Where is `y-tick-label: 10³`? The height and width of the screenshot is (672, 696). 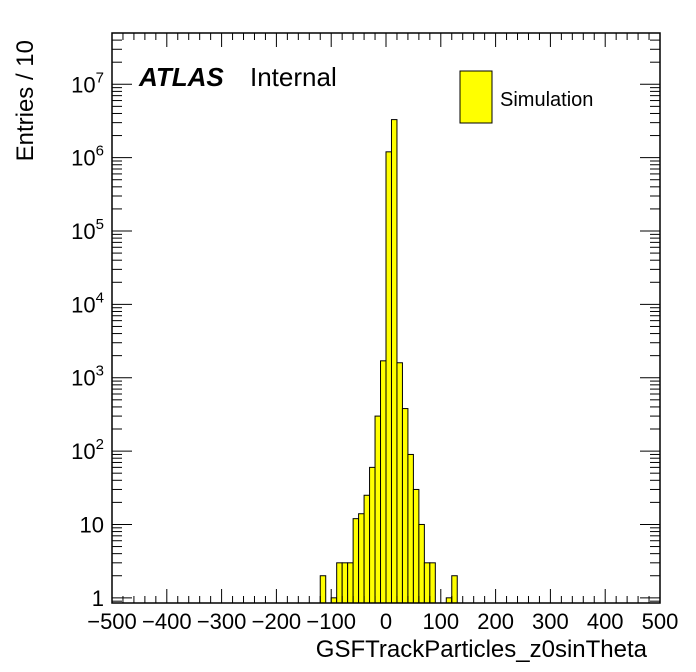
y-tick-label: 10³ is located at coordinates (87, 377).